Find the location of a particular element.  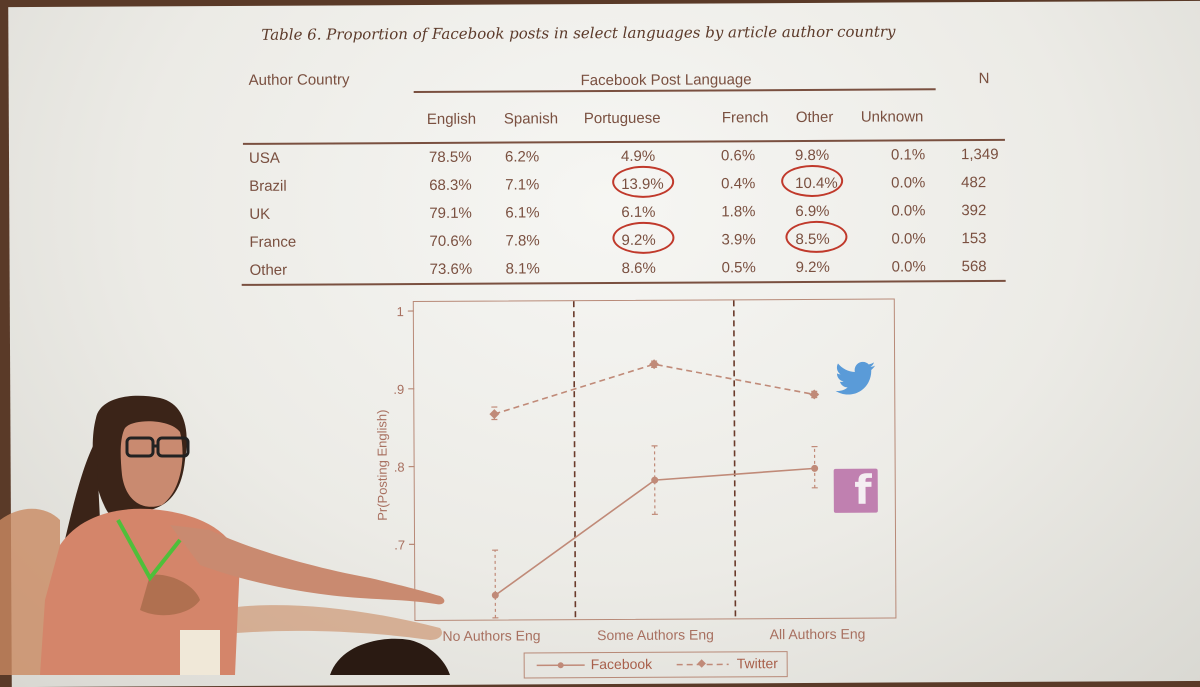

legend-facebook: Facebook is located at coordinates (622, 664).